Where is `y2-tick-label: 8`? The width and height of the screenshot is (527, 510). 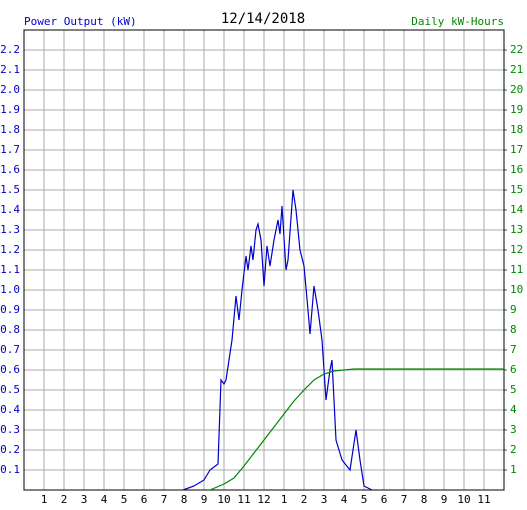
y2-tick-label: 8 is located at coordinates (513, 329).